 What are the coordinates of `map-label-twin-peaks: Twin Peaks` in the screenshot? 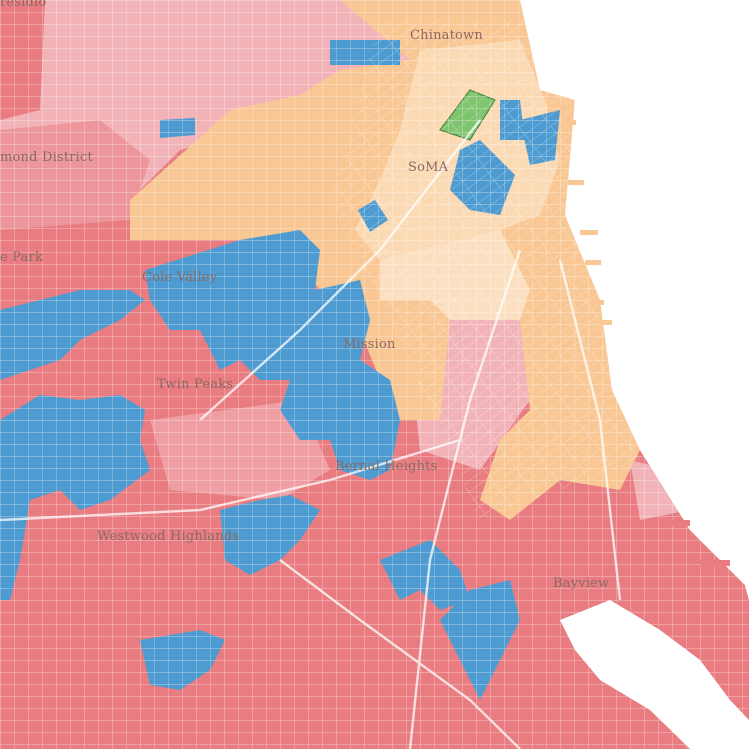 It's located at (195, 384).